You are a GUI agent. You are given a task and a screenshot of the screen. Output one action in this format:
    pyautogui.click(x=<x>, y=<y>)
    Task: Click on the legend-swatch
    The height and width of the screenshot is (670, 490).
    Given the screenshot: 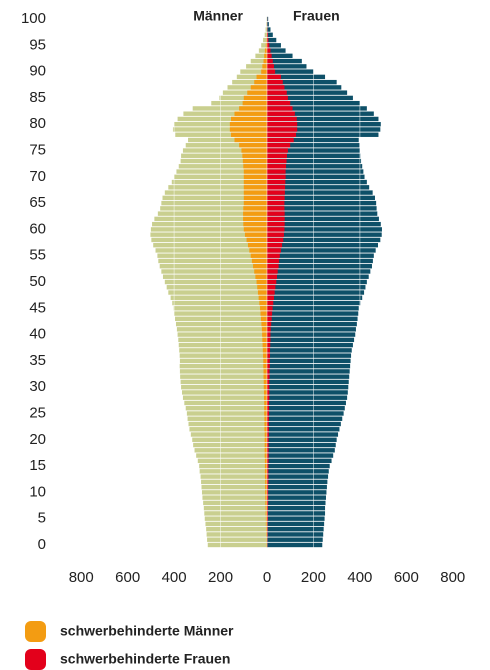 What is the action you would take?
    pyautogui.click(x=35, y=659)
    